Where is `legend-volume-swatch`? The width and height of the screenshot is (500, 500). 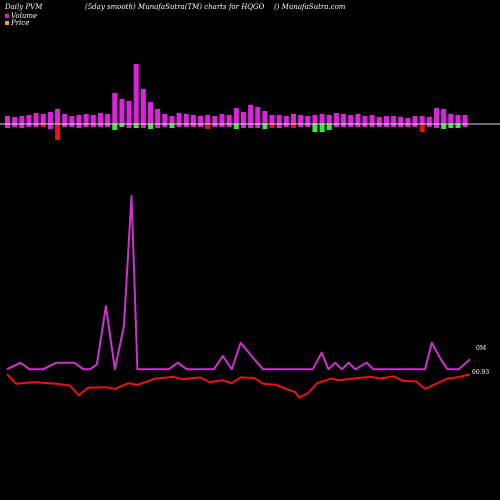 legend-volume-swatch is located at coordinates (7, 16).